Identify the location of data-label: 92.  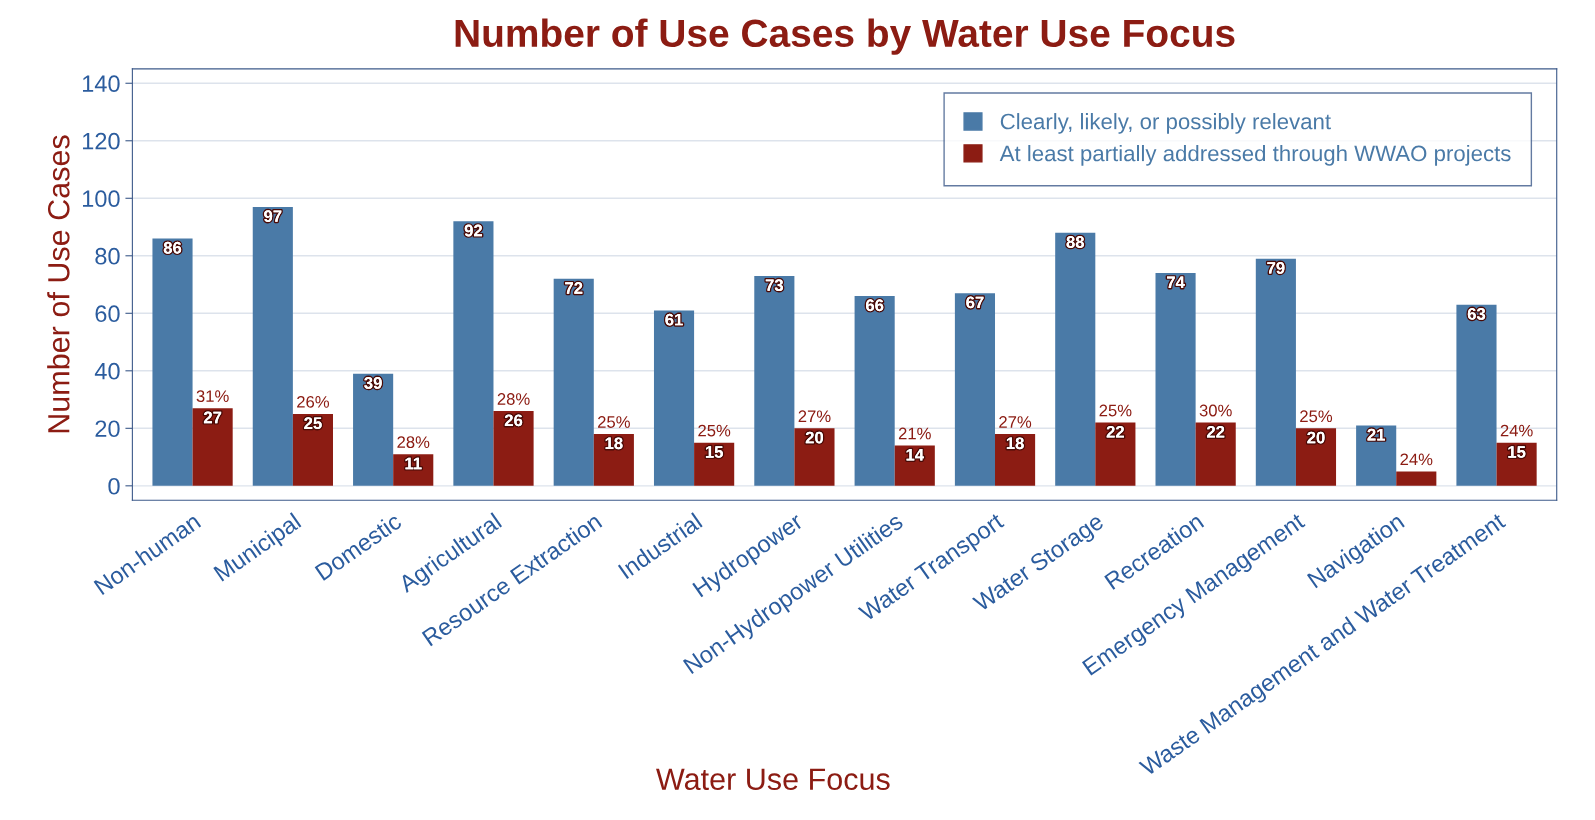
(473, 230).